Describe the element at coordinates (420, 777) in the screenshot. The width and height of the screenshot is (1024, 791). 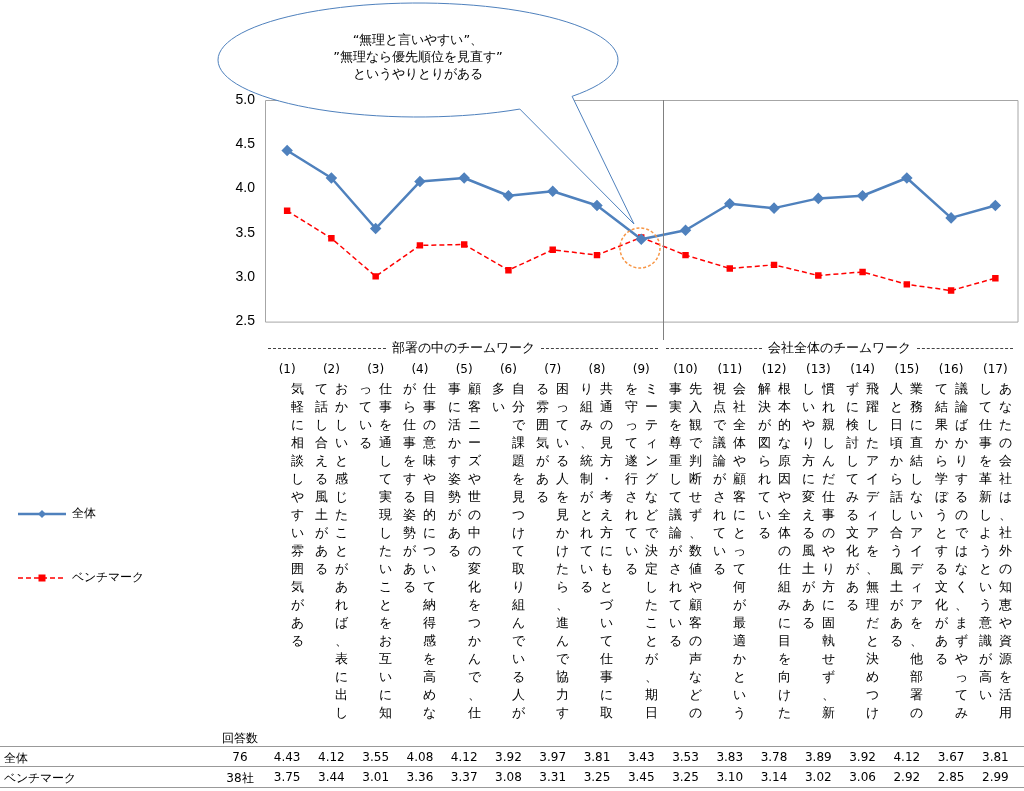
I see `data-label: 3.36` at that location.